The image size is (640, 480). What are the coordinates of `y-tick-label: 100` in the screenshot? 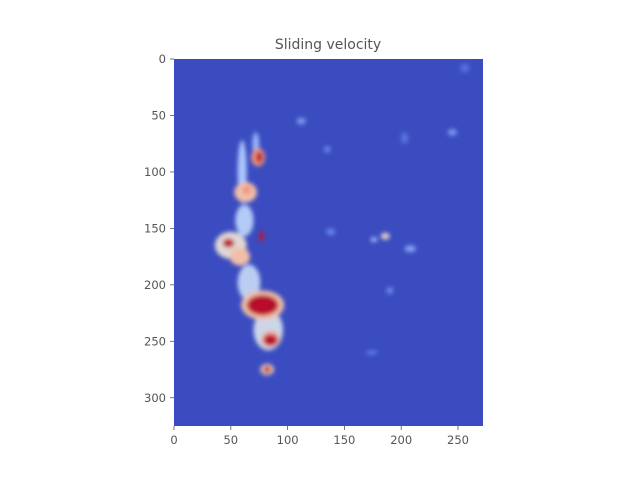 It's located at (155, 172).